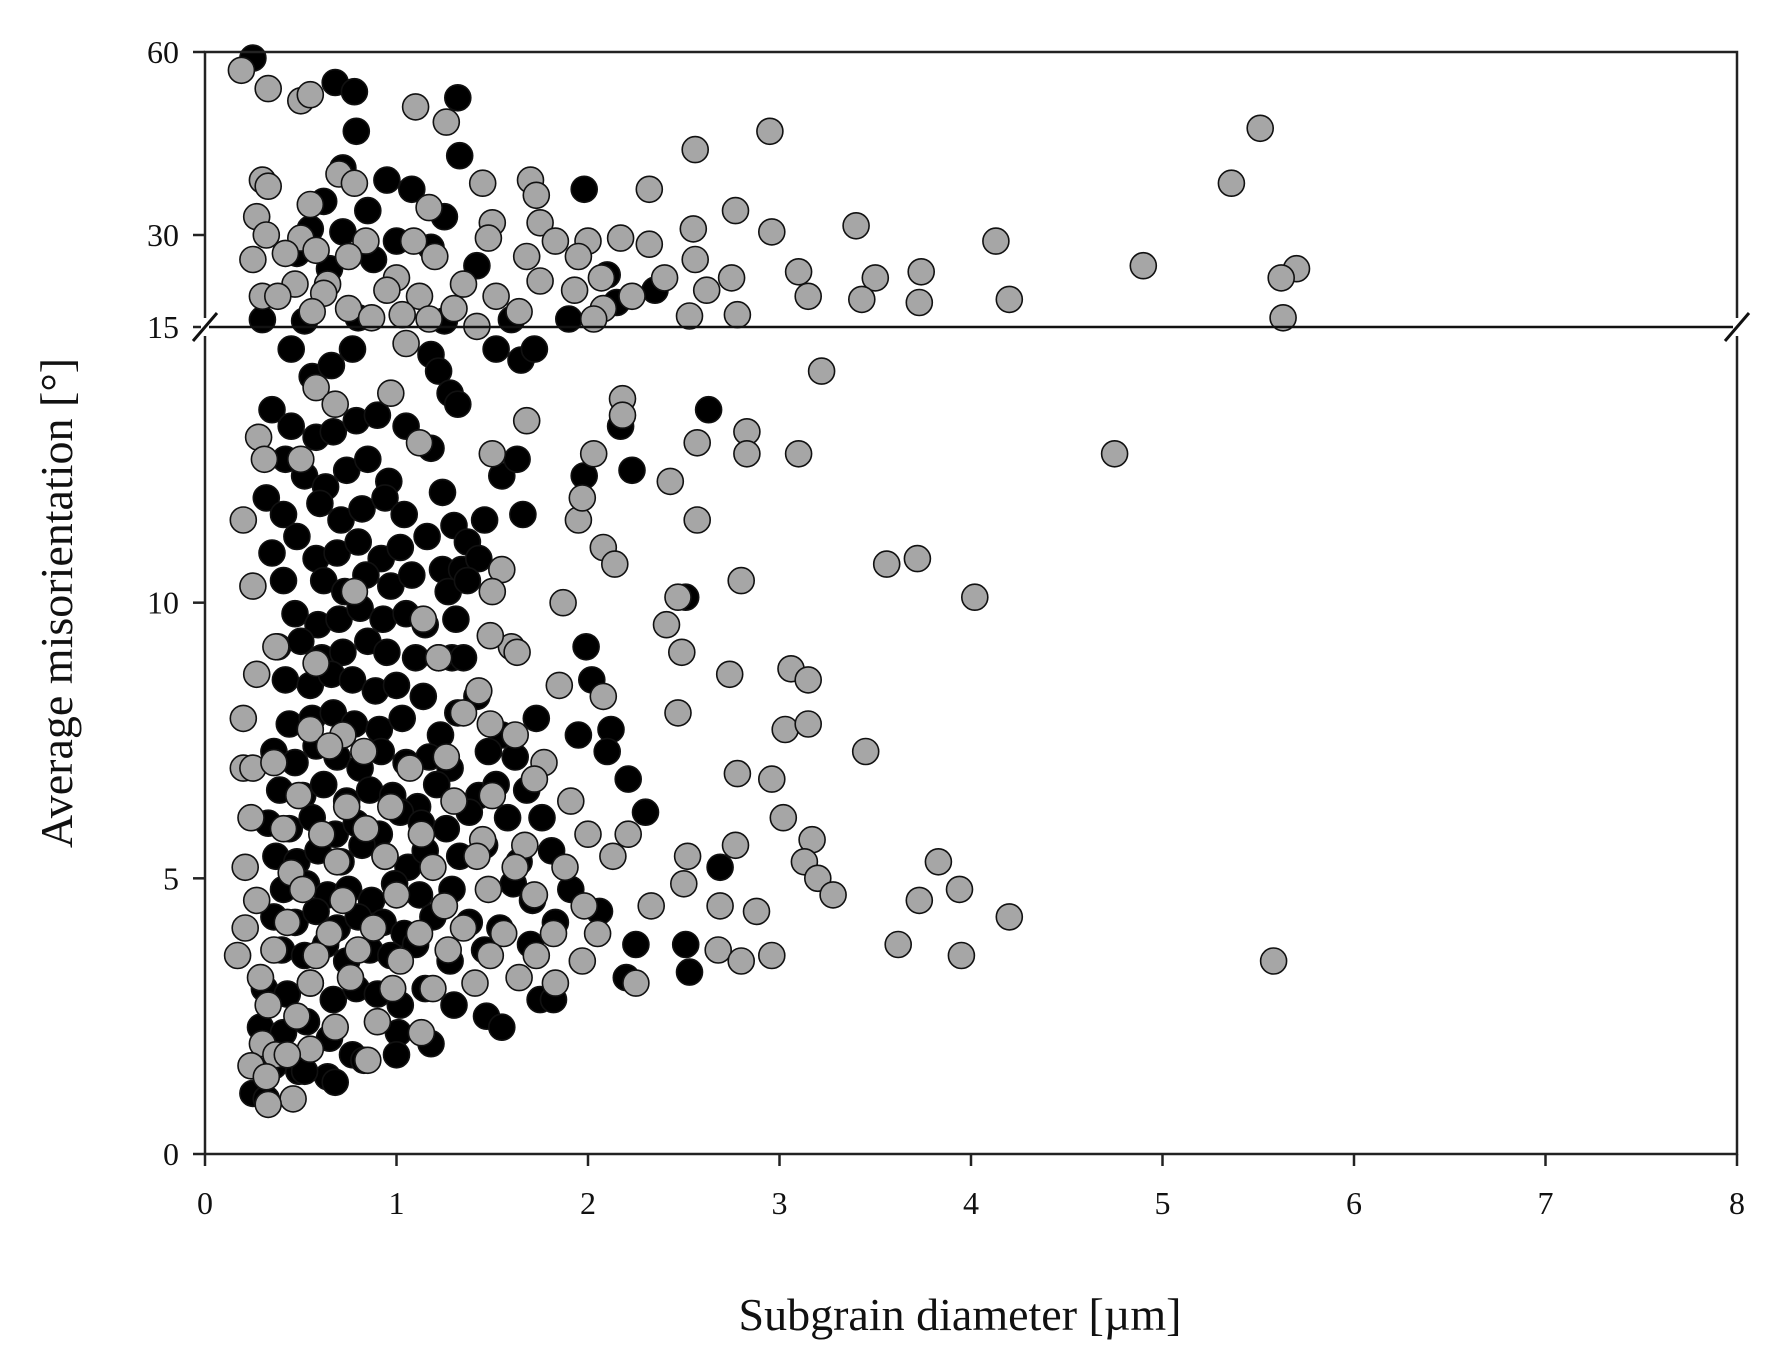 The width and height of the screenshot is (1782, 1370). I want to click on x-tick-label: 3, so click(780, 1203).